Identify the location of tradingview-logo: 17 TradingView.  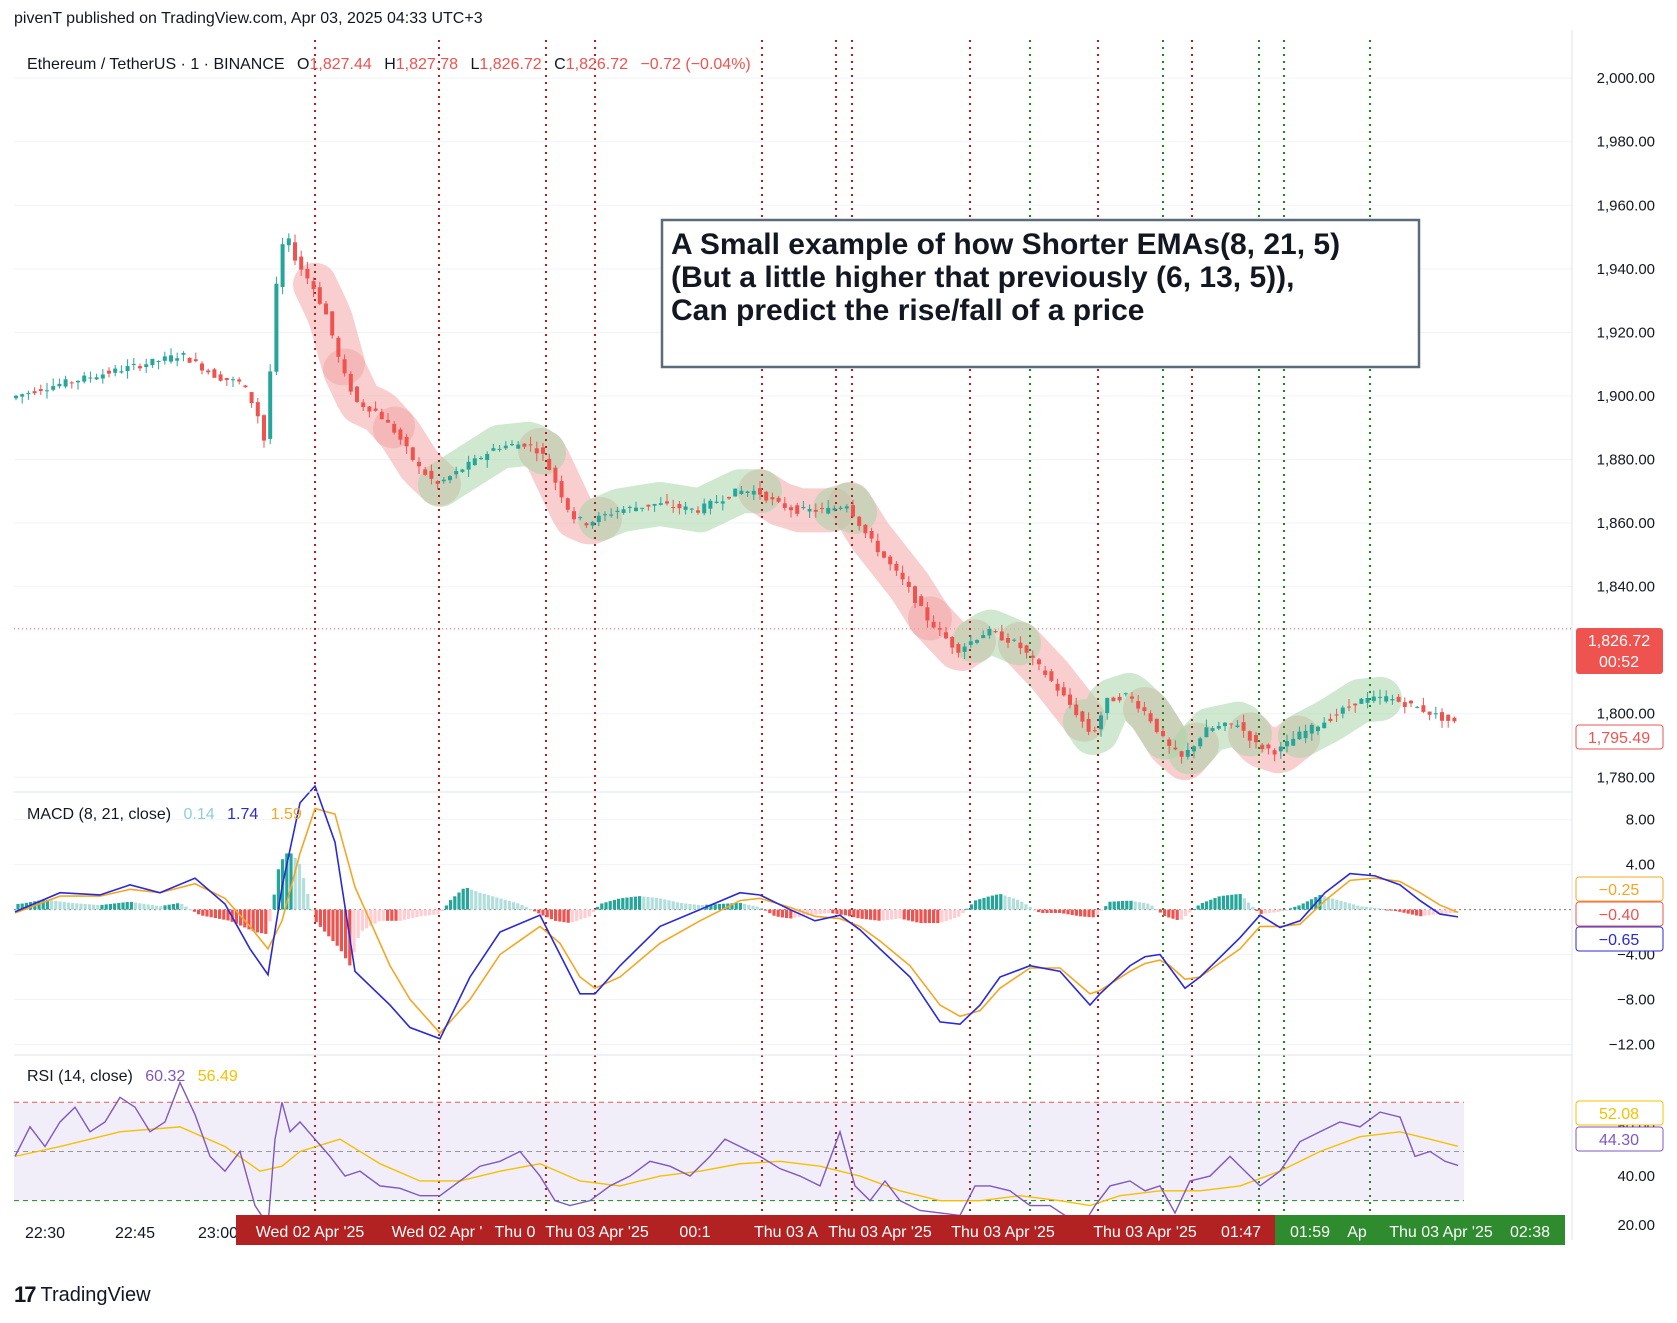
(82, 1295).